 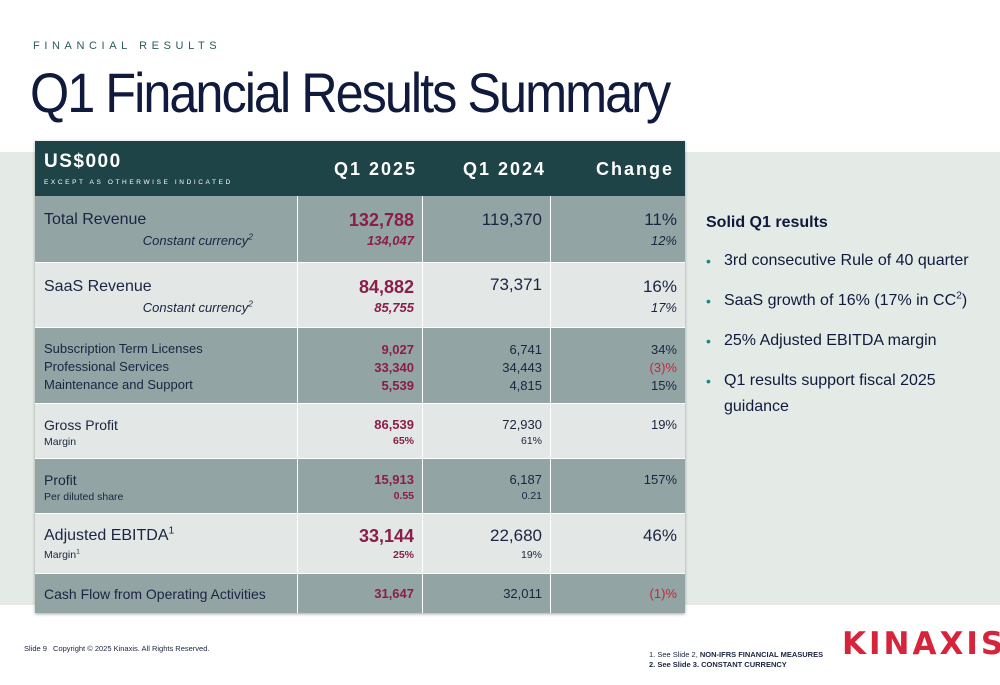 What do you see at coordinates (403, 441) in the screenshot?
I see `value-q1-2025-sub: 65%` at bounding box center [403, 441].